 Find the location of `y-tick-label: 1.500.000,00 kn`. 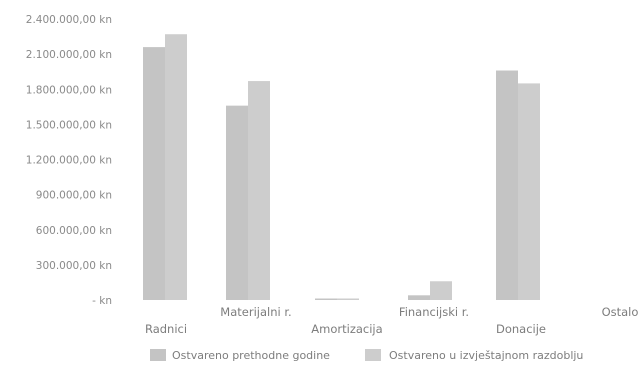

y-tick-label: 1.500.000,00 kn is located at coordinates (69, 125).